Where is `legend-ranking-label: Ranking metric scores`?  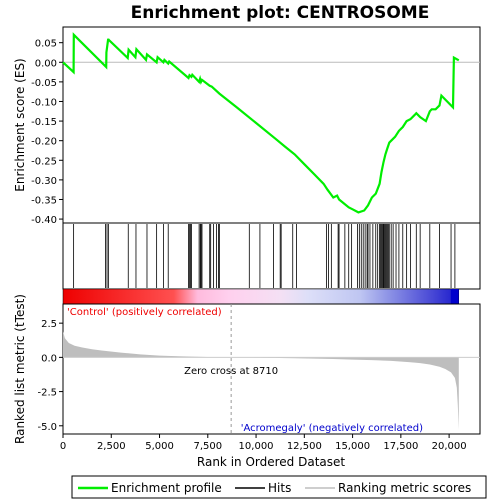 legend-ranking-label: Ranking metric scores is located at coordinates (404, 488).